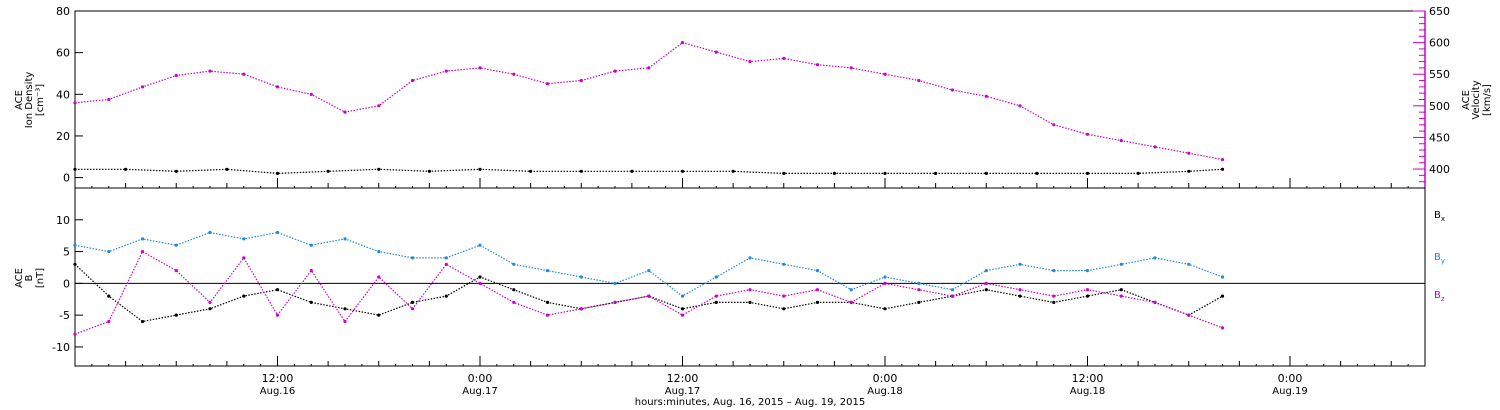 The width and height of the screenshot is (1500, 410). What do you see at coordinates (19, 278) in the screenshot?
I see `b-title-line1: ACE` at bounding box center [19, 278].